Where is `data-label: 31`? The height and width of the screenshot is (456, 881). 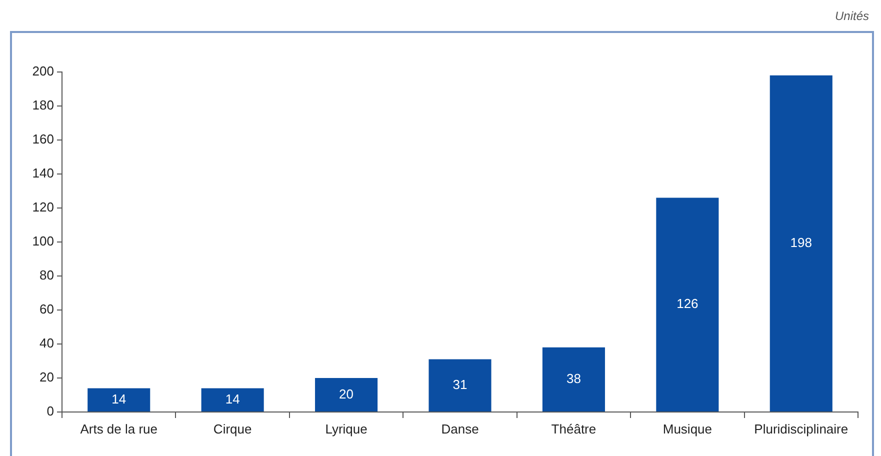 data-label: 31 is located at coordinates (460, 384).